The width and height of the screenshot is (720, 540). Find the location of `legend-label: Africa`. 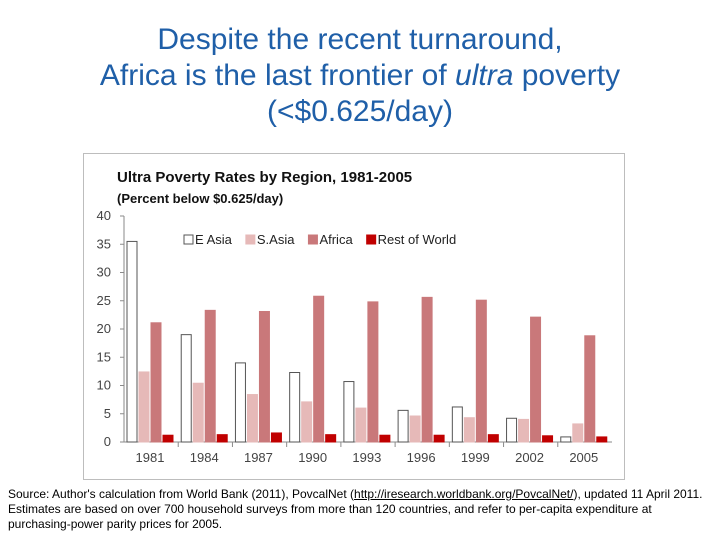

legend-label: Africa is located at coordinates (336, 239).